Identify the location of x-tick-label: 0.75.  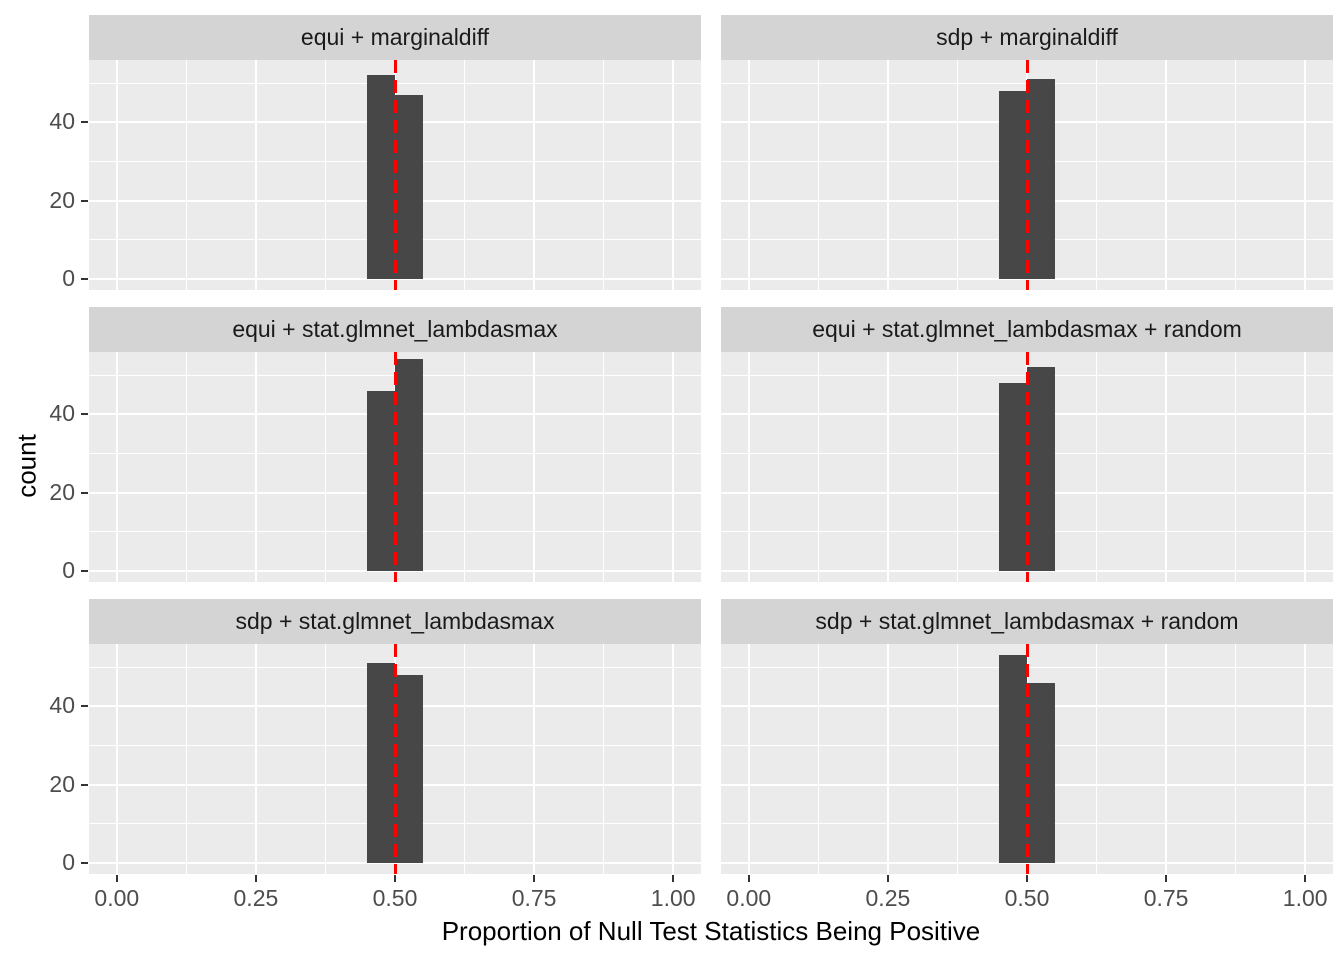
(1166, 898).